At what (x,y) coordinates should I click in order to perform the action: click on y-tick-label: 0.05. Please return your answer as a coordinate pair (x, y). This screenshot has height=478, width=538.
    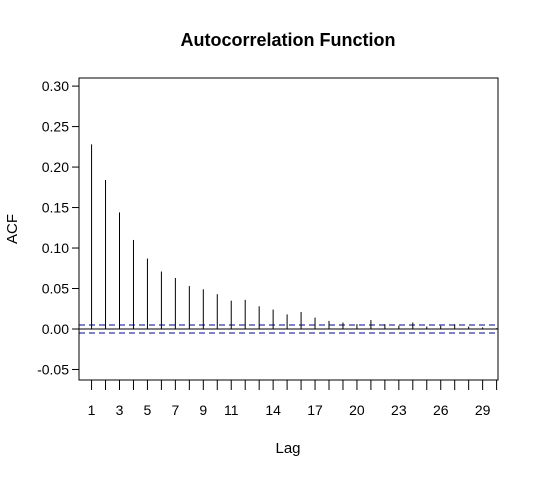
    Looking at the image, I should click on (55, 289).